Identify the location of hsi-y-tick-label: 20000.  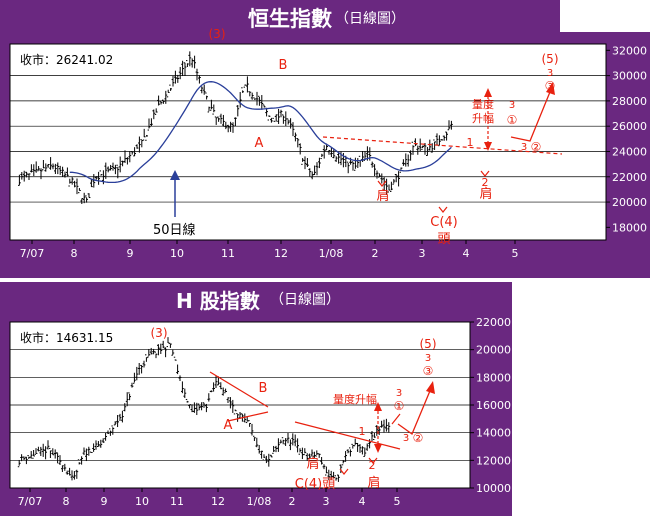
(629, 202).